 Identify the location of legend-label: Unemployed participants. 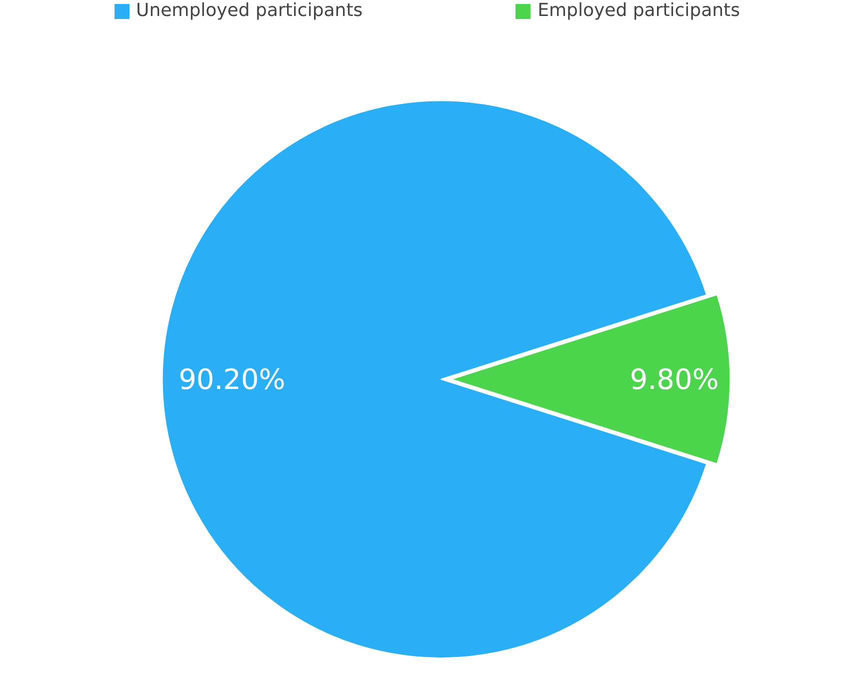
(249, 10).